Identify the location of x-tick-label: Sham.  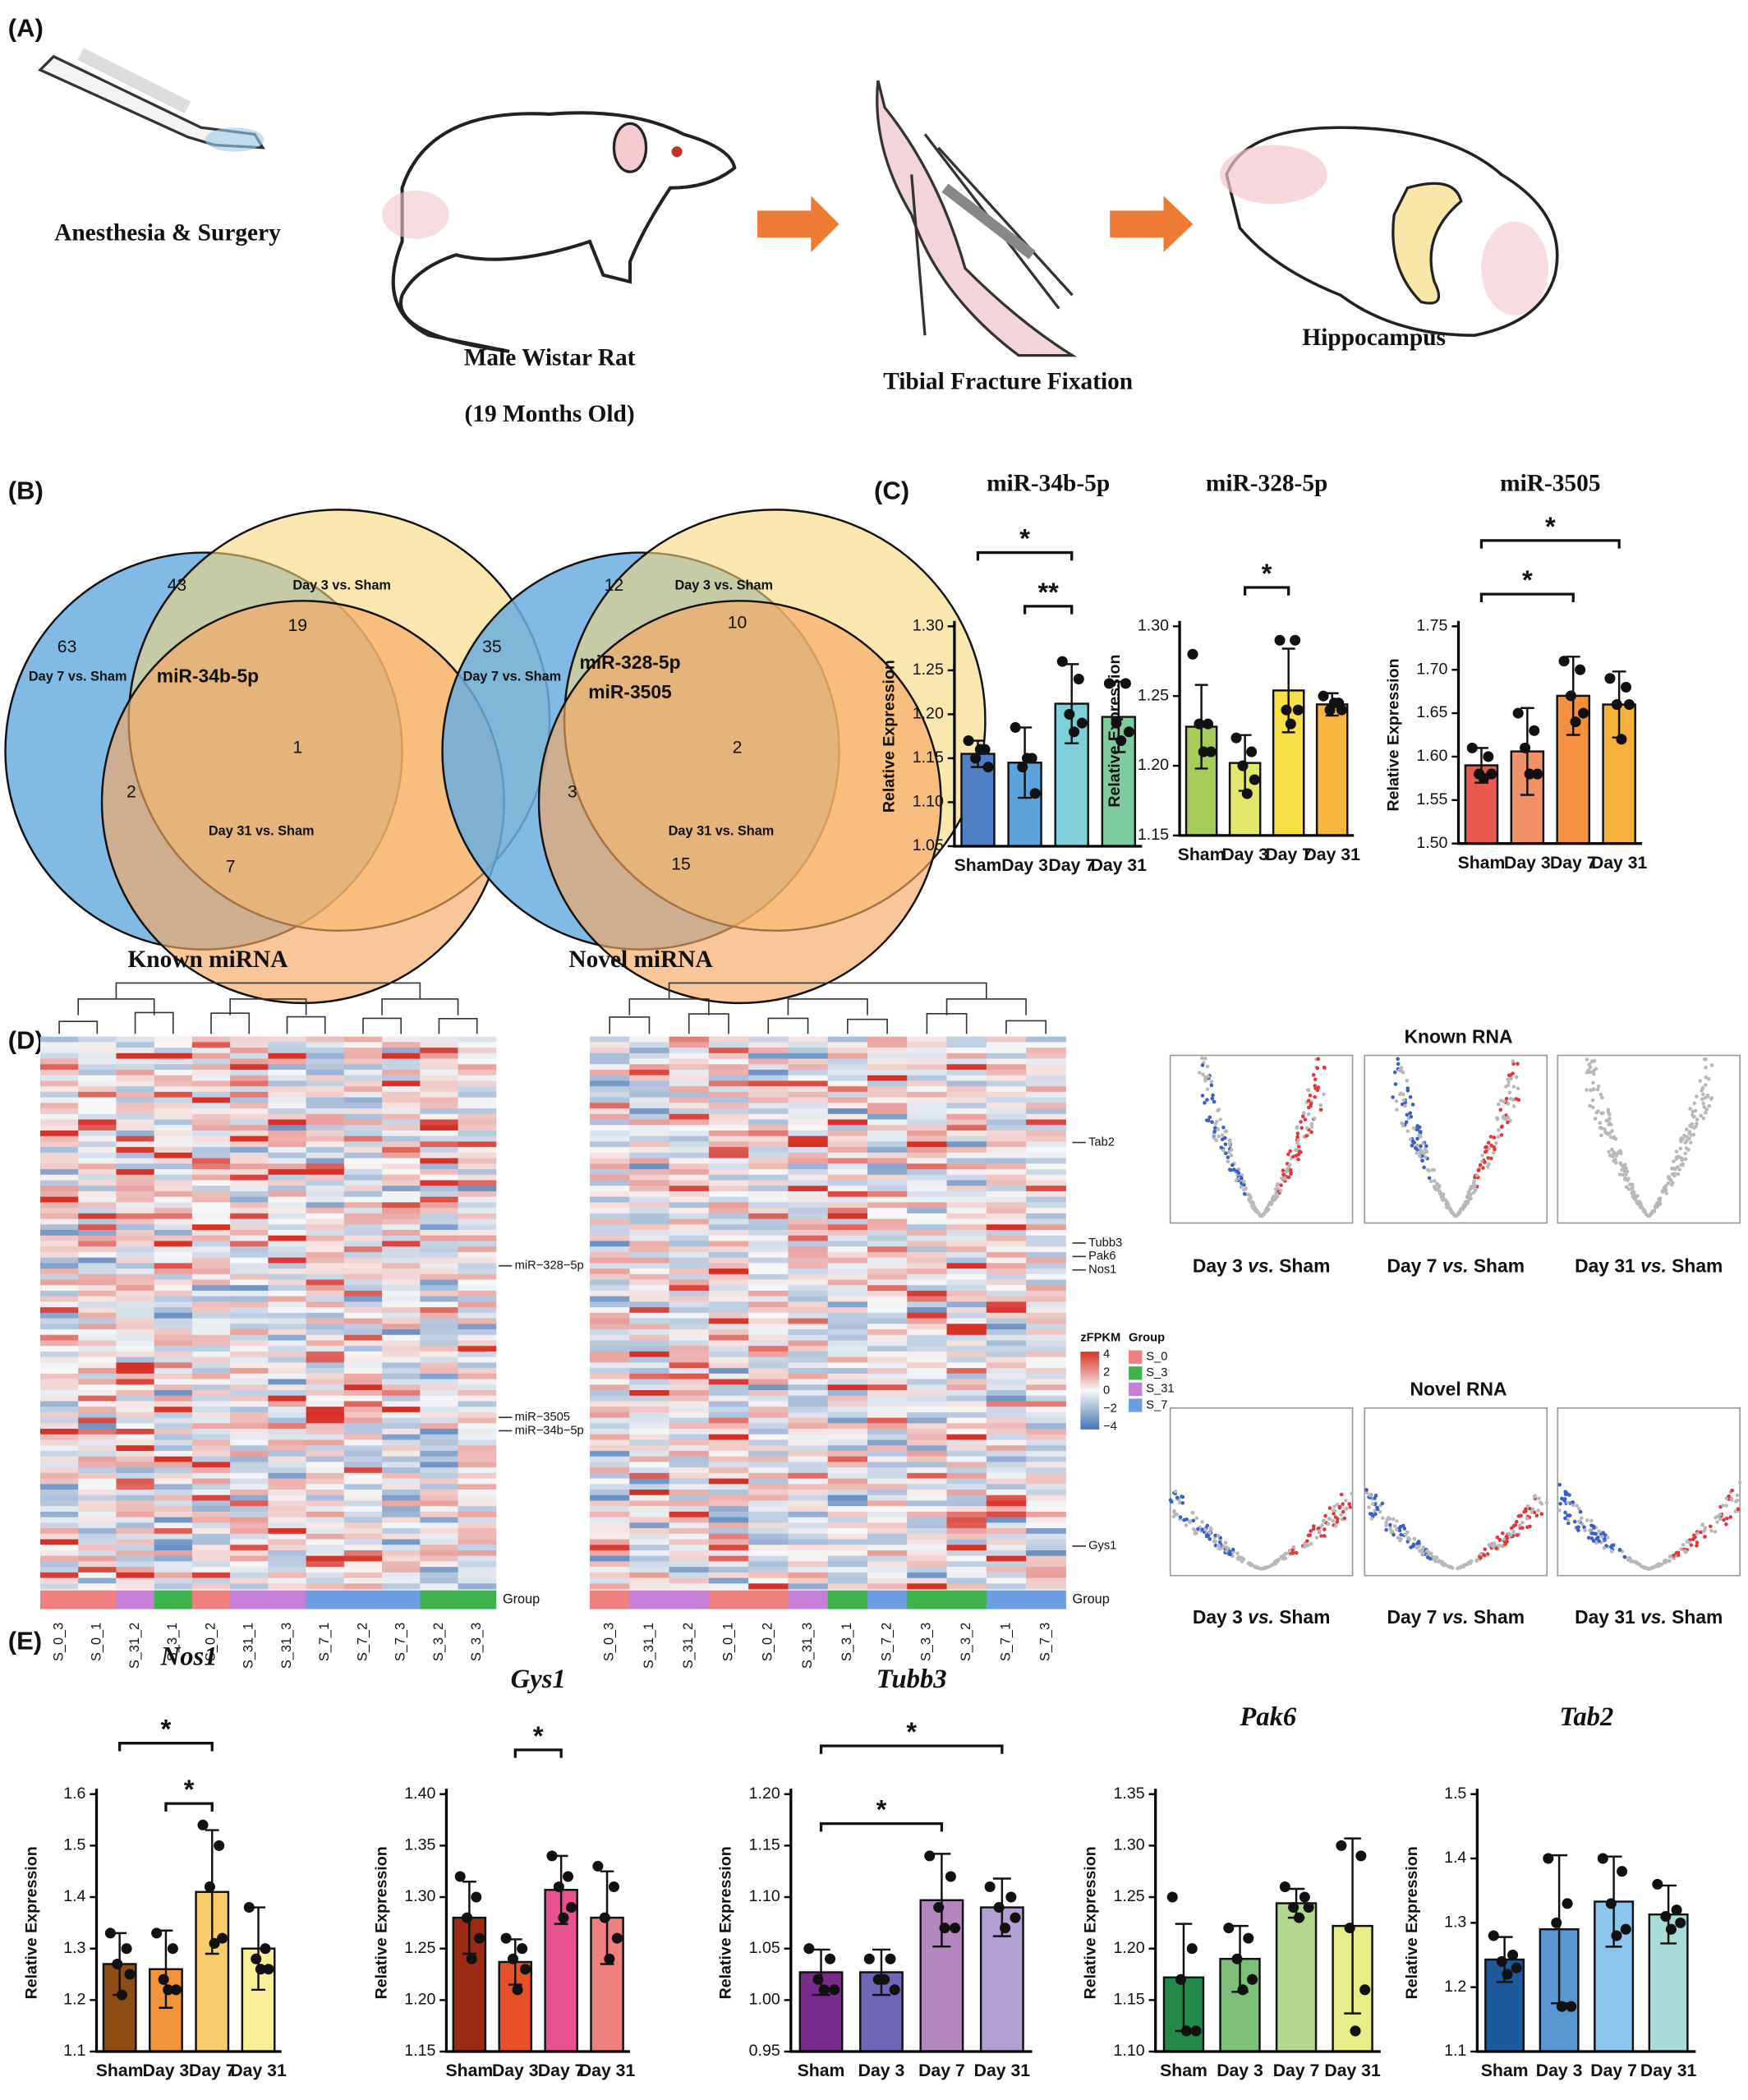
(822, 2070).